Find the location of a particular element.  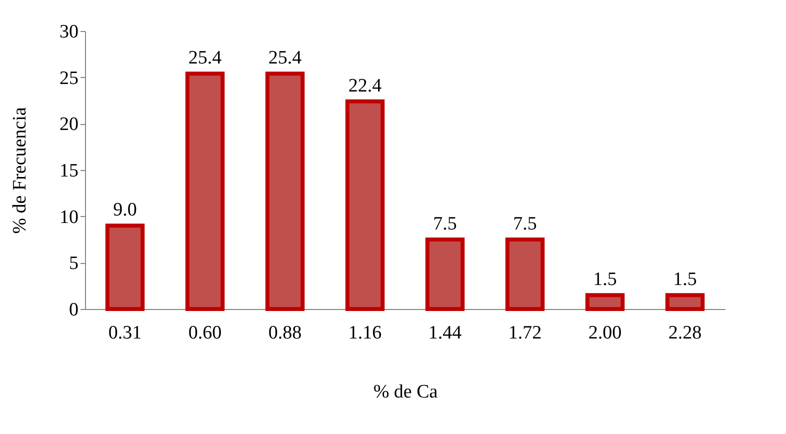

data-label: 9.0 is located at coordinates (125, 210).